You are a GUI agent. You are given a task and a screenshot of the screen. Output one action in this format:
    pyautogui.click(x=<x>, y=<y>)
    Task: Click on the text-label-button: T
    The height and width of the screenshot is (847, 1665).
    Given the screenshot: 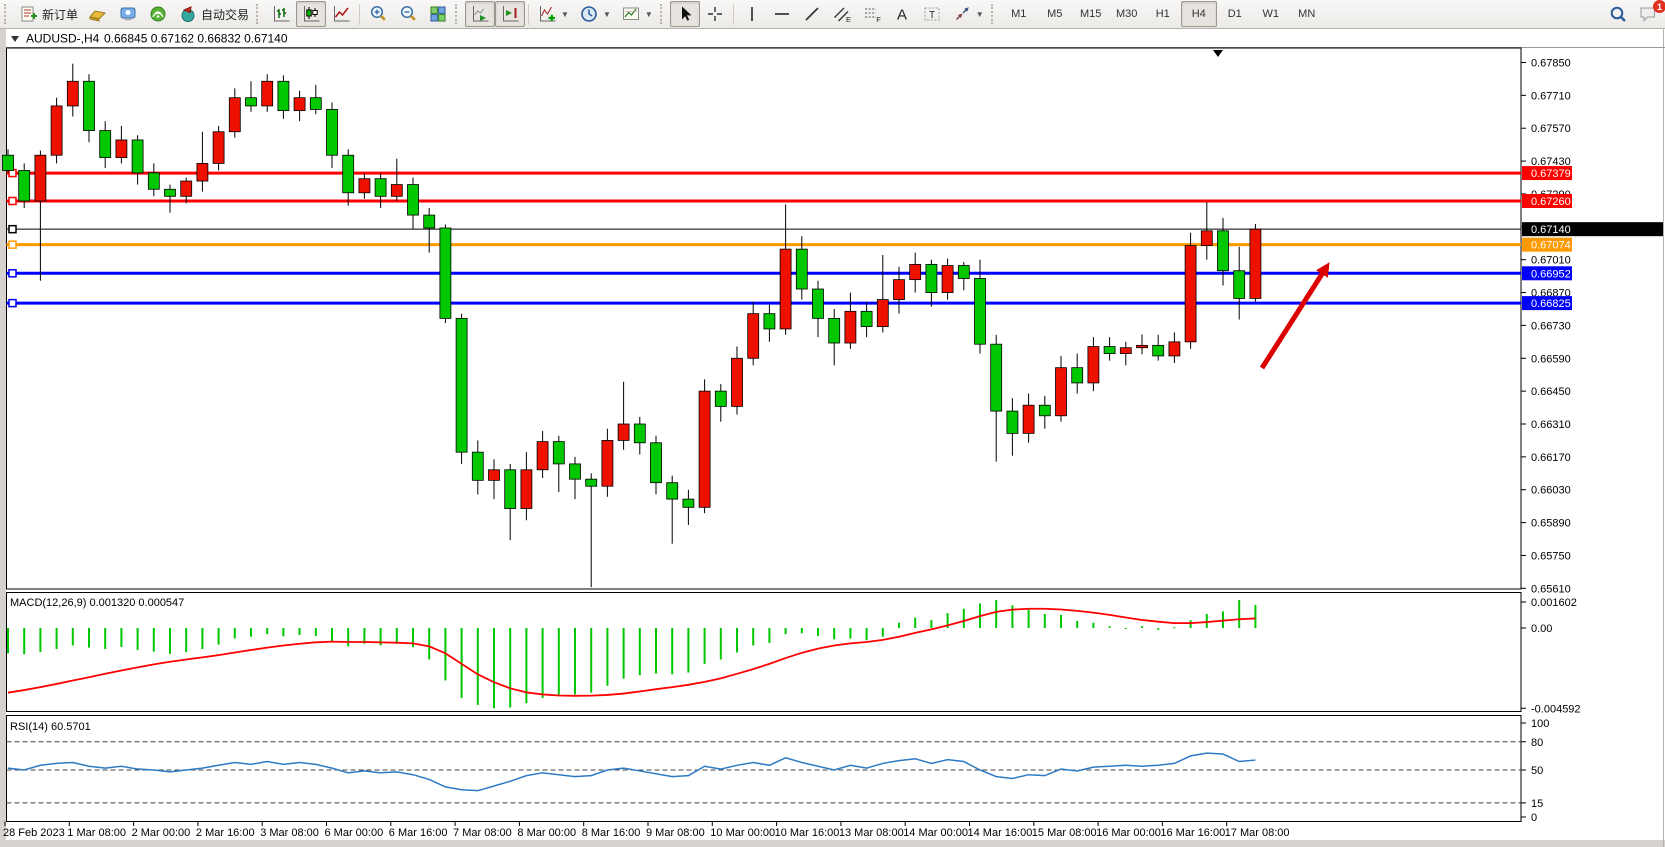 What is the action you would take?
    pyautogui.click(x=932, y=14)
    